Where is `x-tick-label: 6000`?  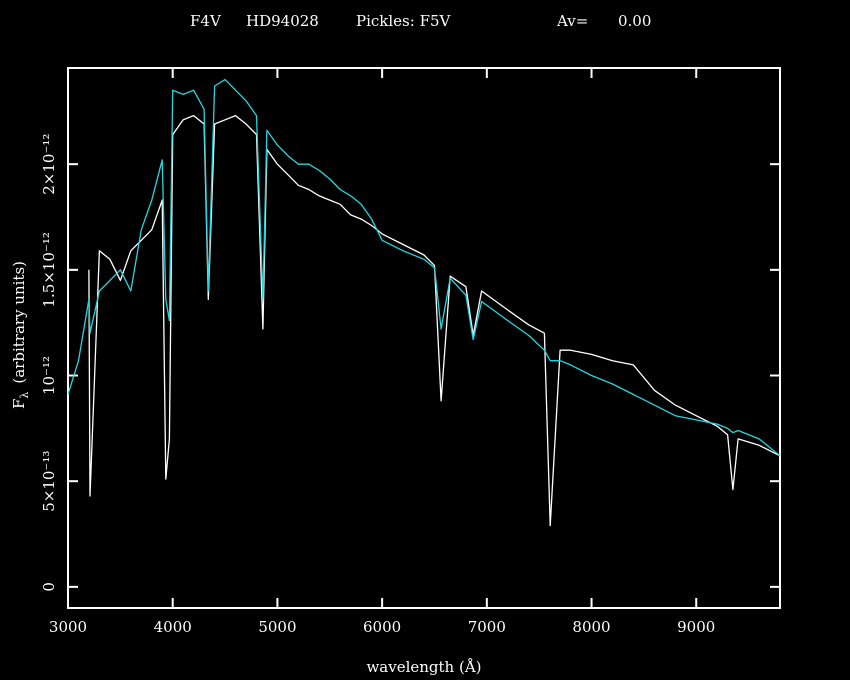 x-tick-label: 6000 is located at coordinates (382, 627).